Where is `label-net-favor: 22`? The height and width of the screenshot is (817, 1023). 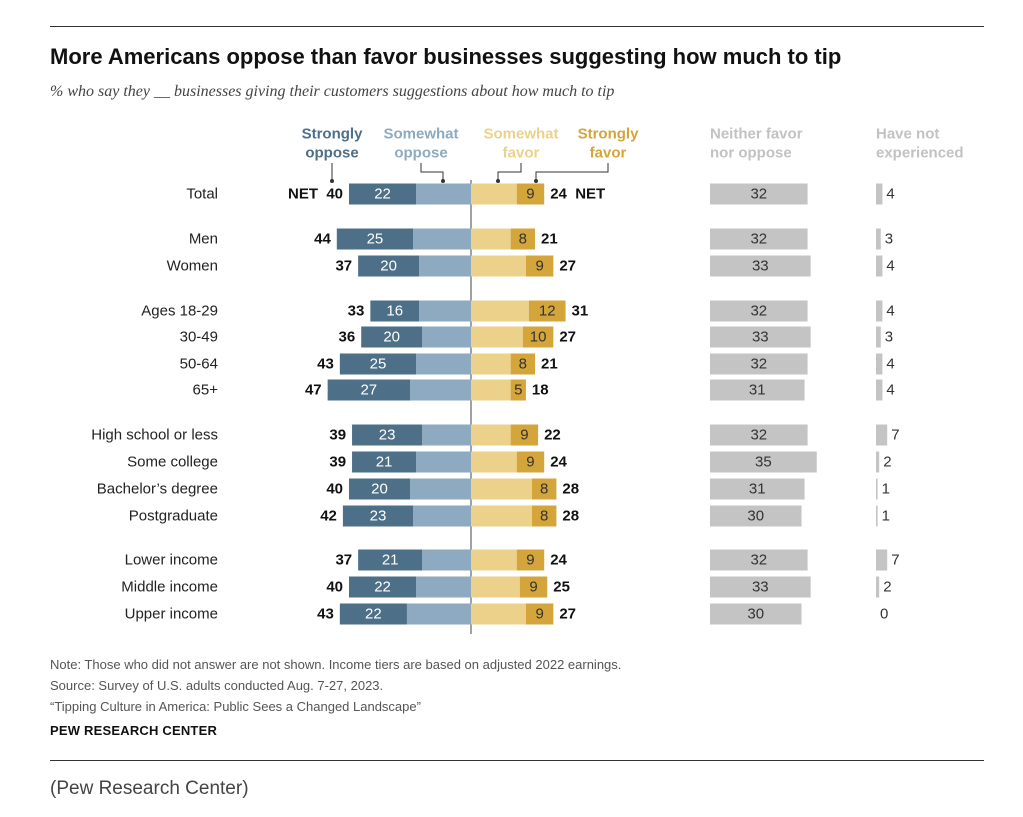
label-net-favor: 22 is located at coordinates (552, 435).